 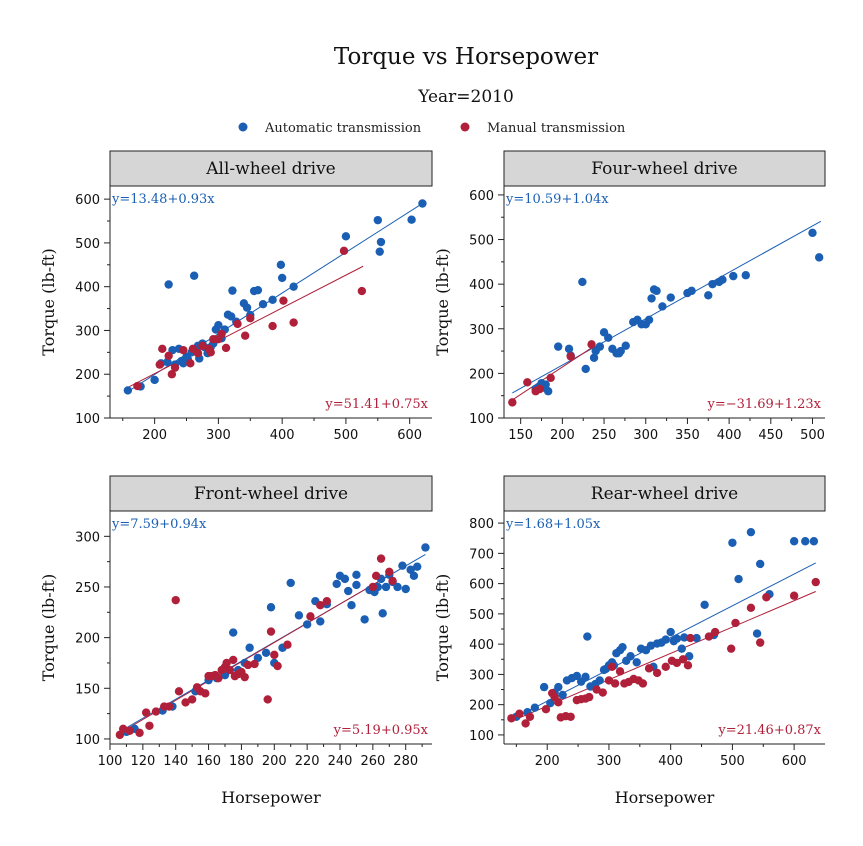 I want to click on y-tick-label: 600, so click(x=87, y=200).